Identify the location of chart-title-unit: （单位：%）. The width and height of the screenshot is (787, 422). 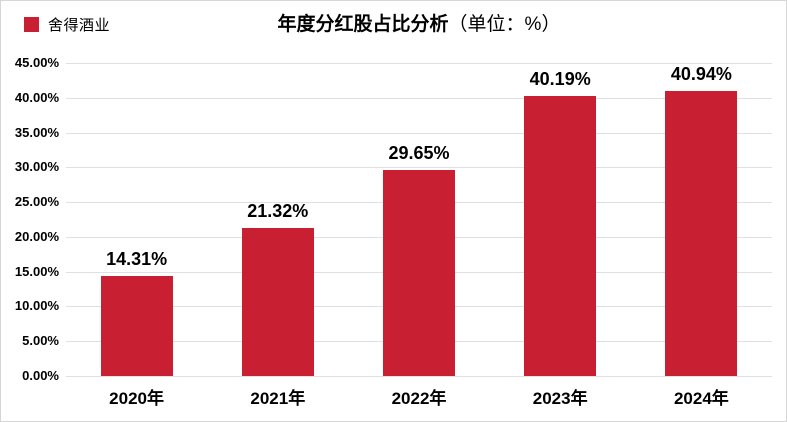
(504, 24).